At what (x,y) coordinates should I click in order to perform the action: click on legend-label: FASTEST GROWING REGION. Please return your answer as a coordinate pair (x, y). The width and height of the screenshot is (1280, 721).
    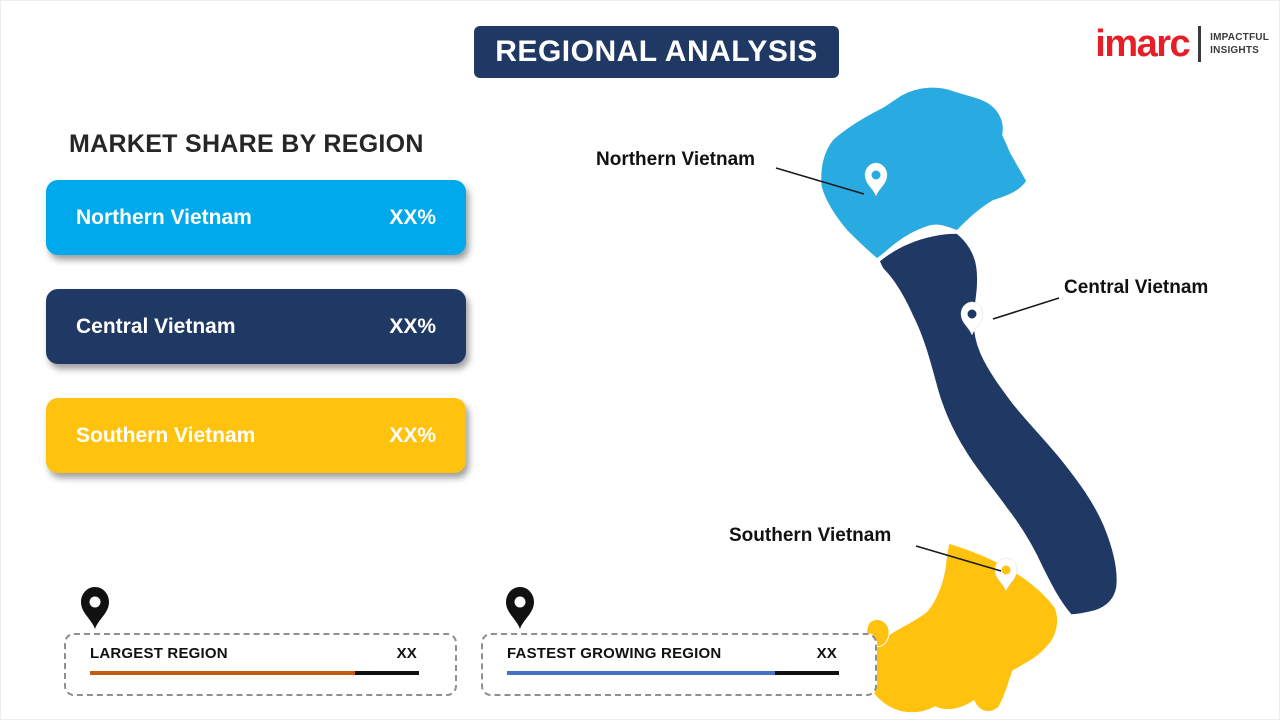
    Looking at the image, I should click on (614, 653).